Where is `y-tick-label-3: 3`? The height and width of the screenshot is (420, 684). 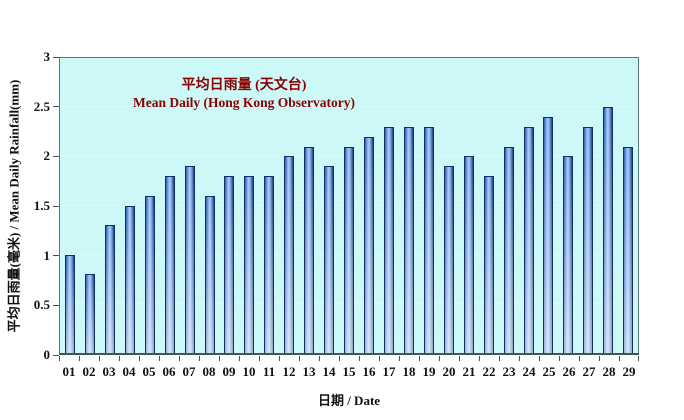 y-tick-label-3: 3 is located at coordinates (47, 56).